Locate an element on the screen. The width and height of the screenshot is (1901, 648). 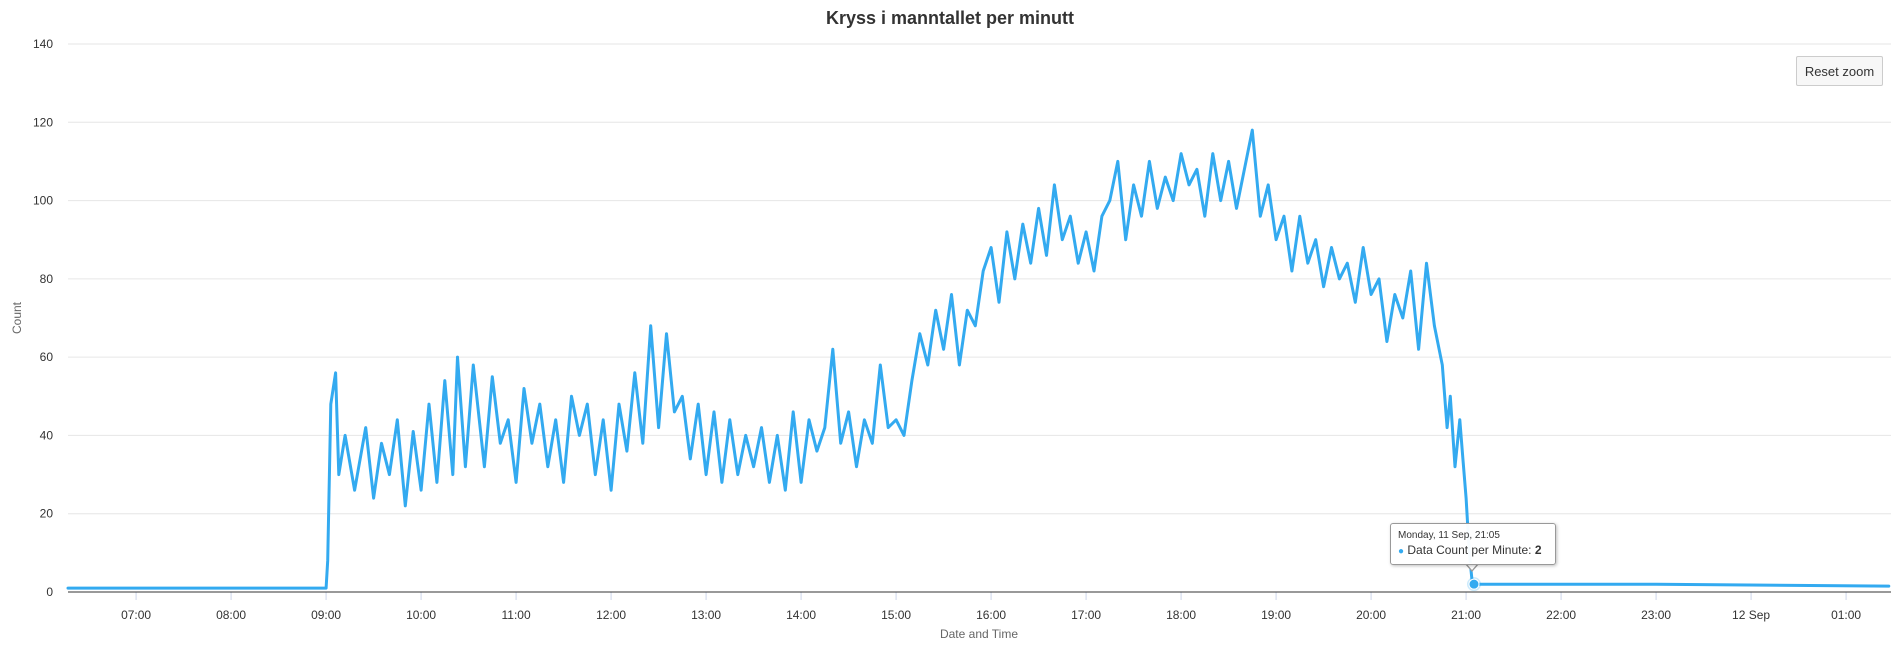
x-tick-label-7: 14:00 is located at coordinates (801, 615).